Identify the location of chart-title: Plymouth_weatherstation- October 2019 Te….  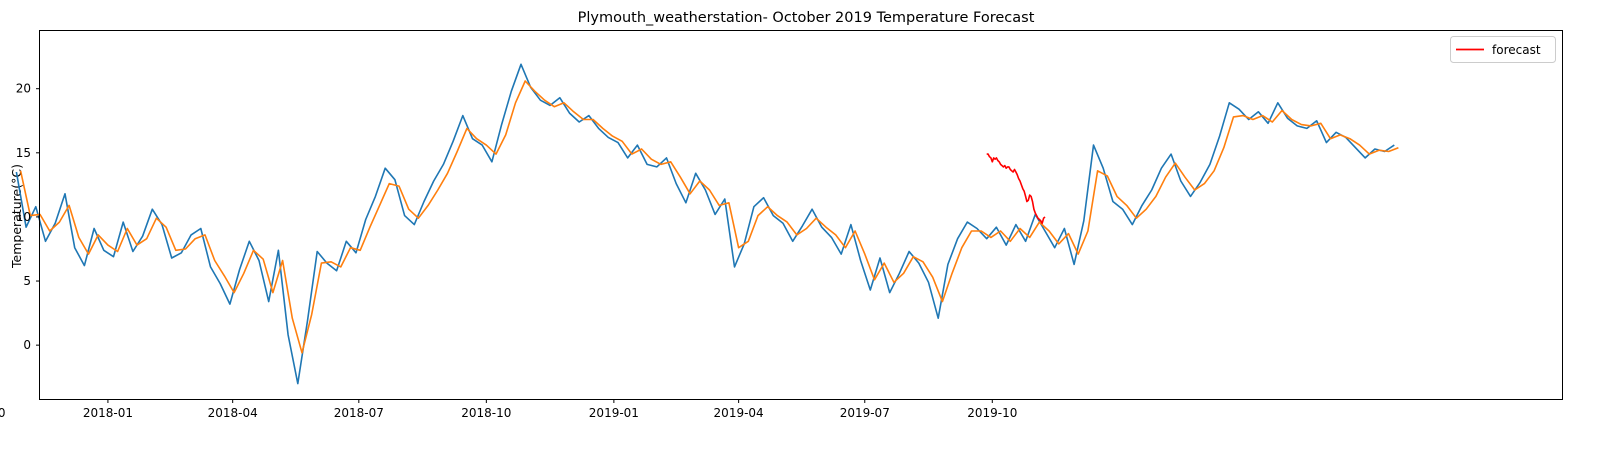
(806, 18).